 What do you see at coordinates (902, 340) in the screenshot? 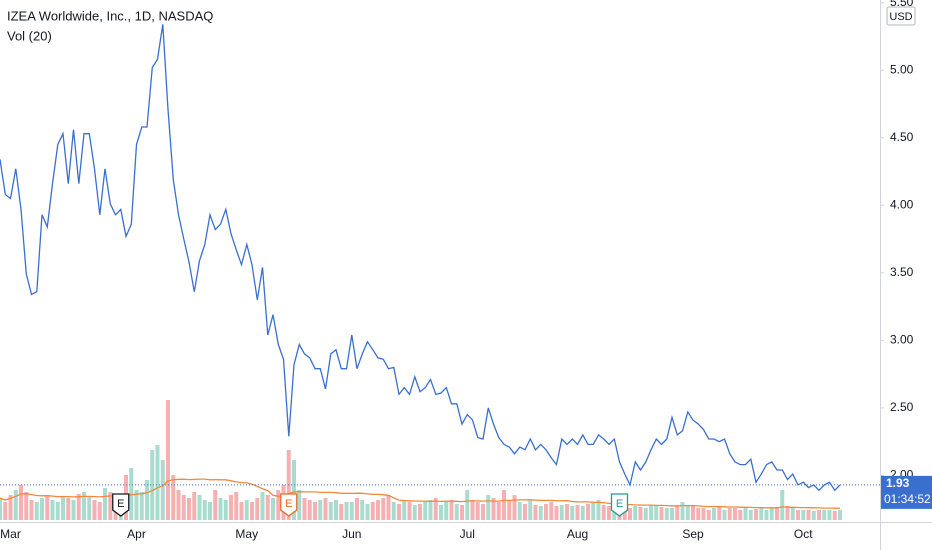
I see `y-tick-label: 3.00` at bounding box center [902, 340].